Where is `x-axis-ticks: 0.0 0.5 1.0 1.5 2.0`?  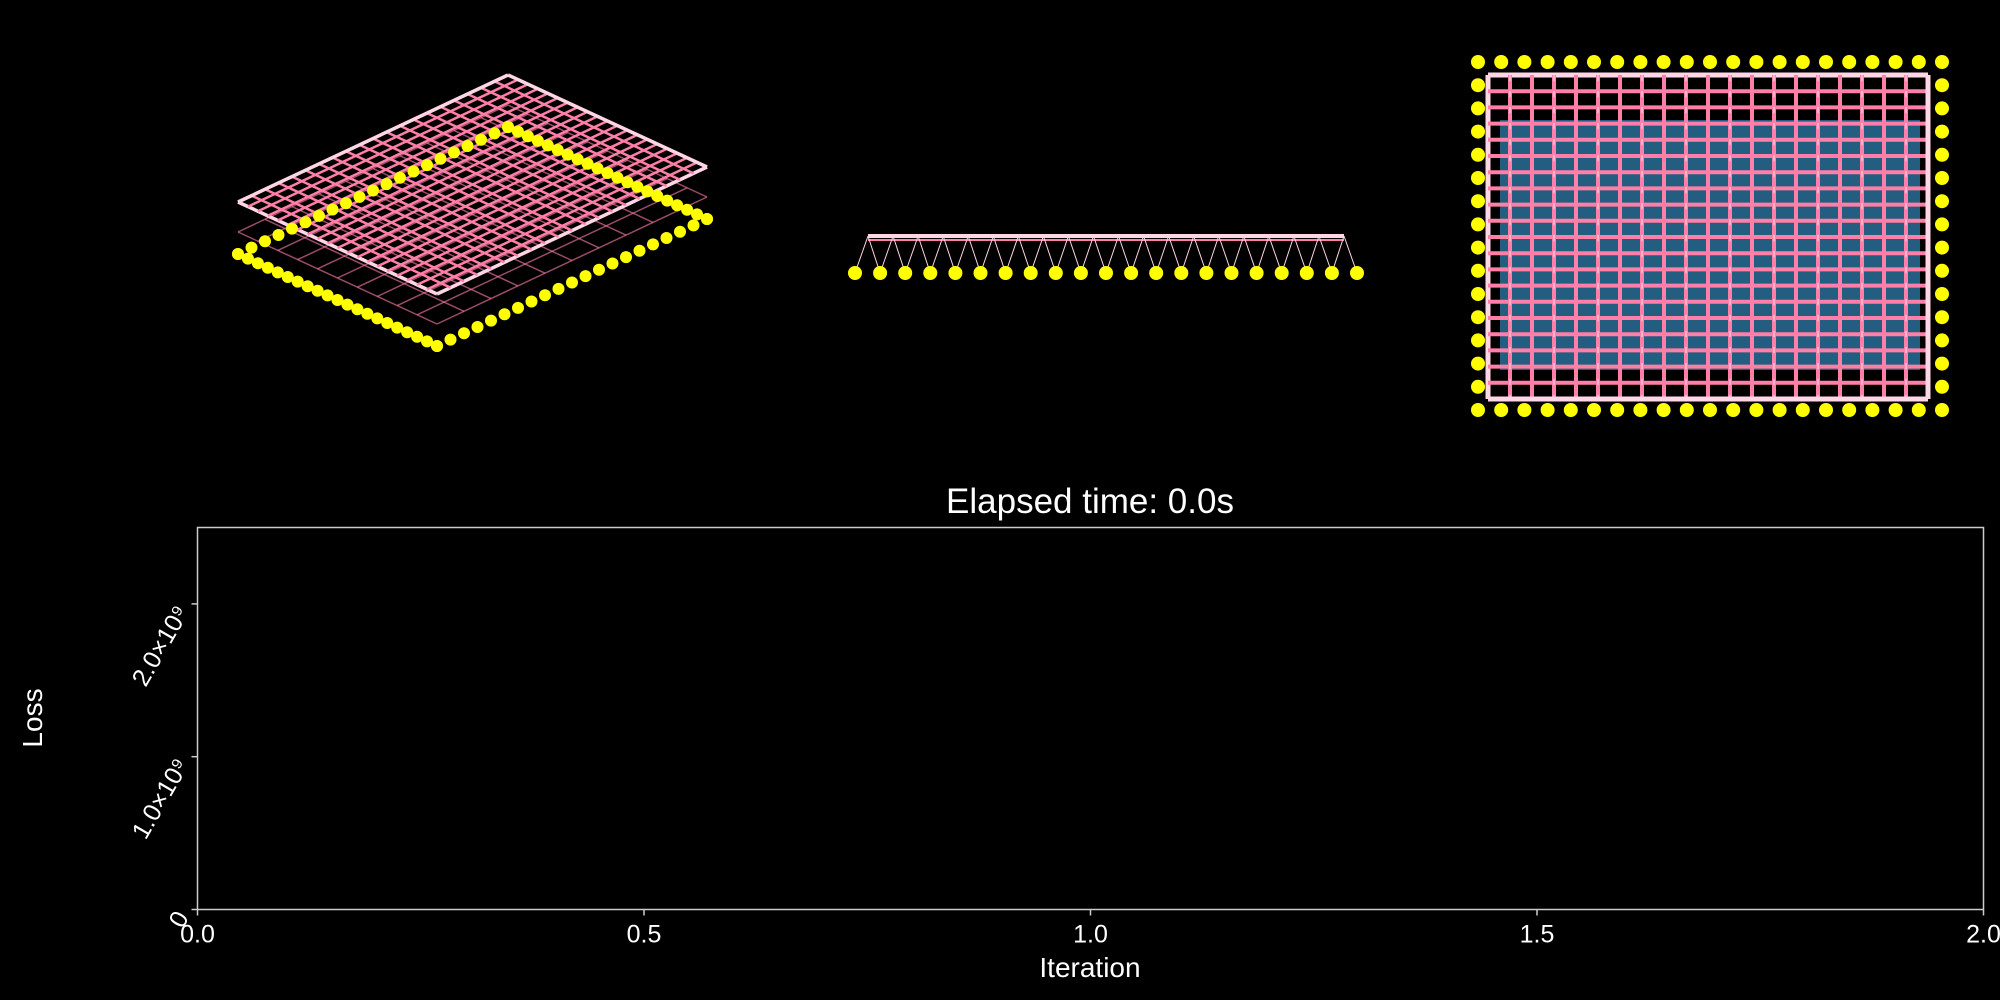
x-axis-ticks: 0.0 0.5 1.0 1.5 2.0 is located at coordinates (1090, 929).